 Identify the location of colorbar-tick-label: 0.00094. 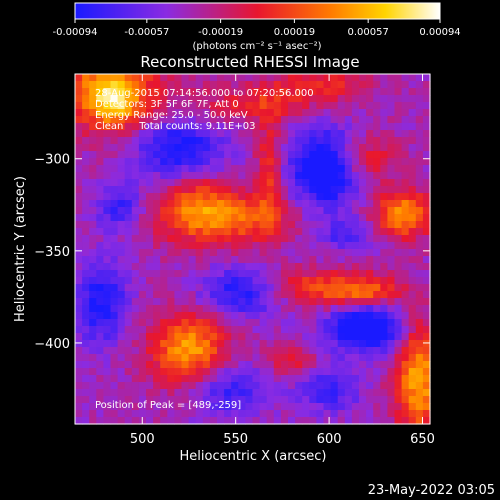
(439, 32).